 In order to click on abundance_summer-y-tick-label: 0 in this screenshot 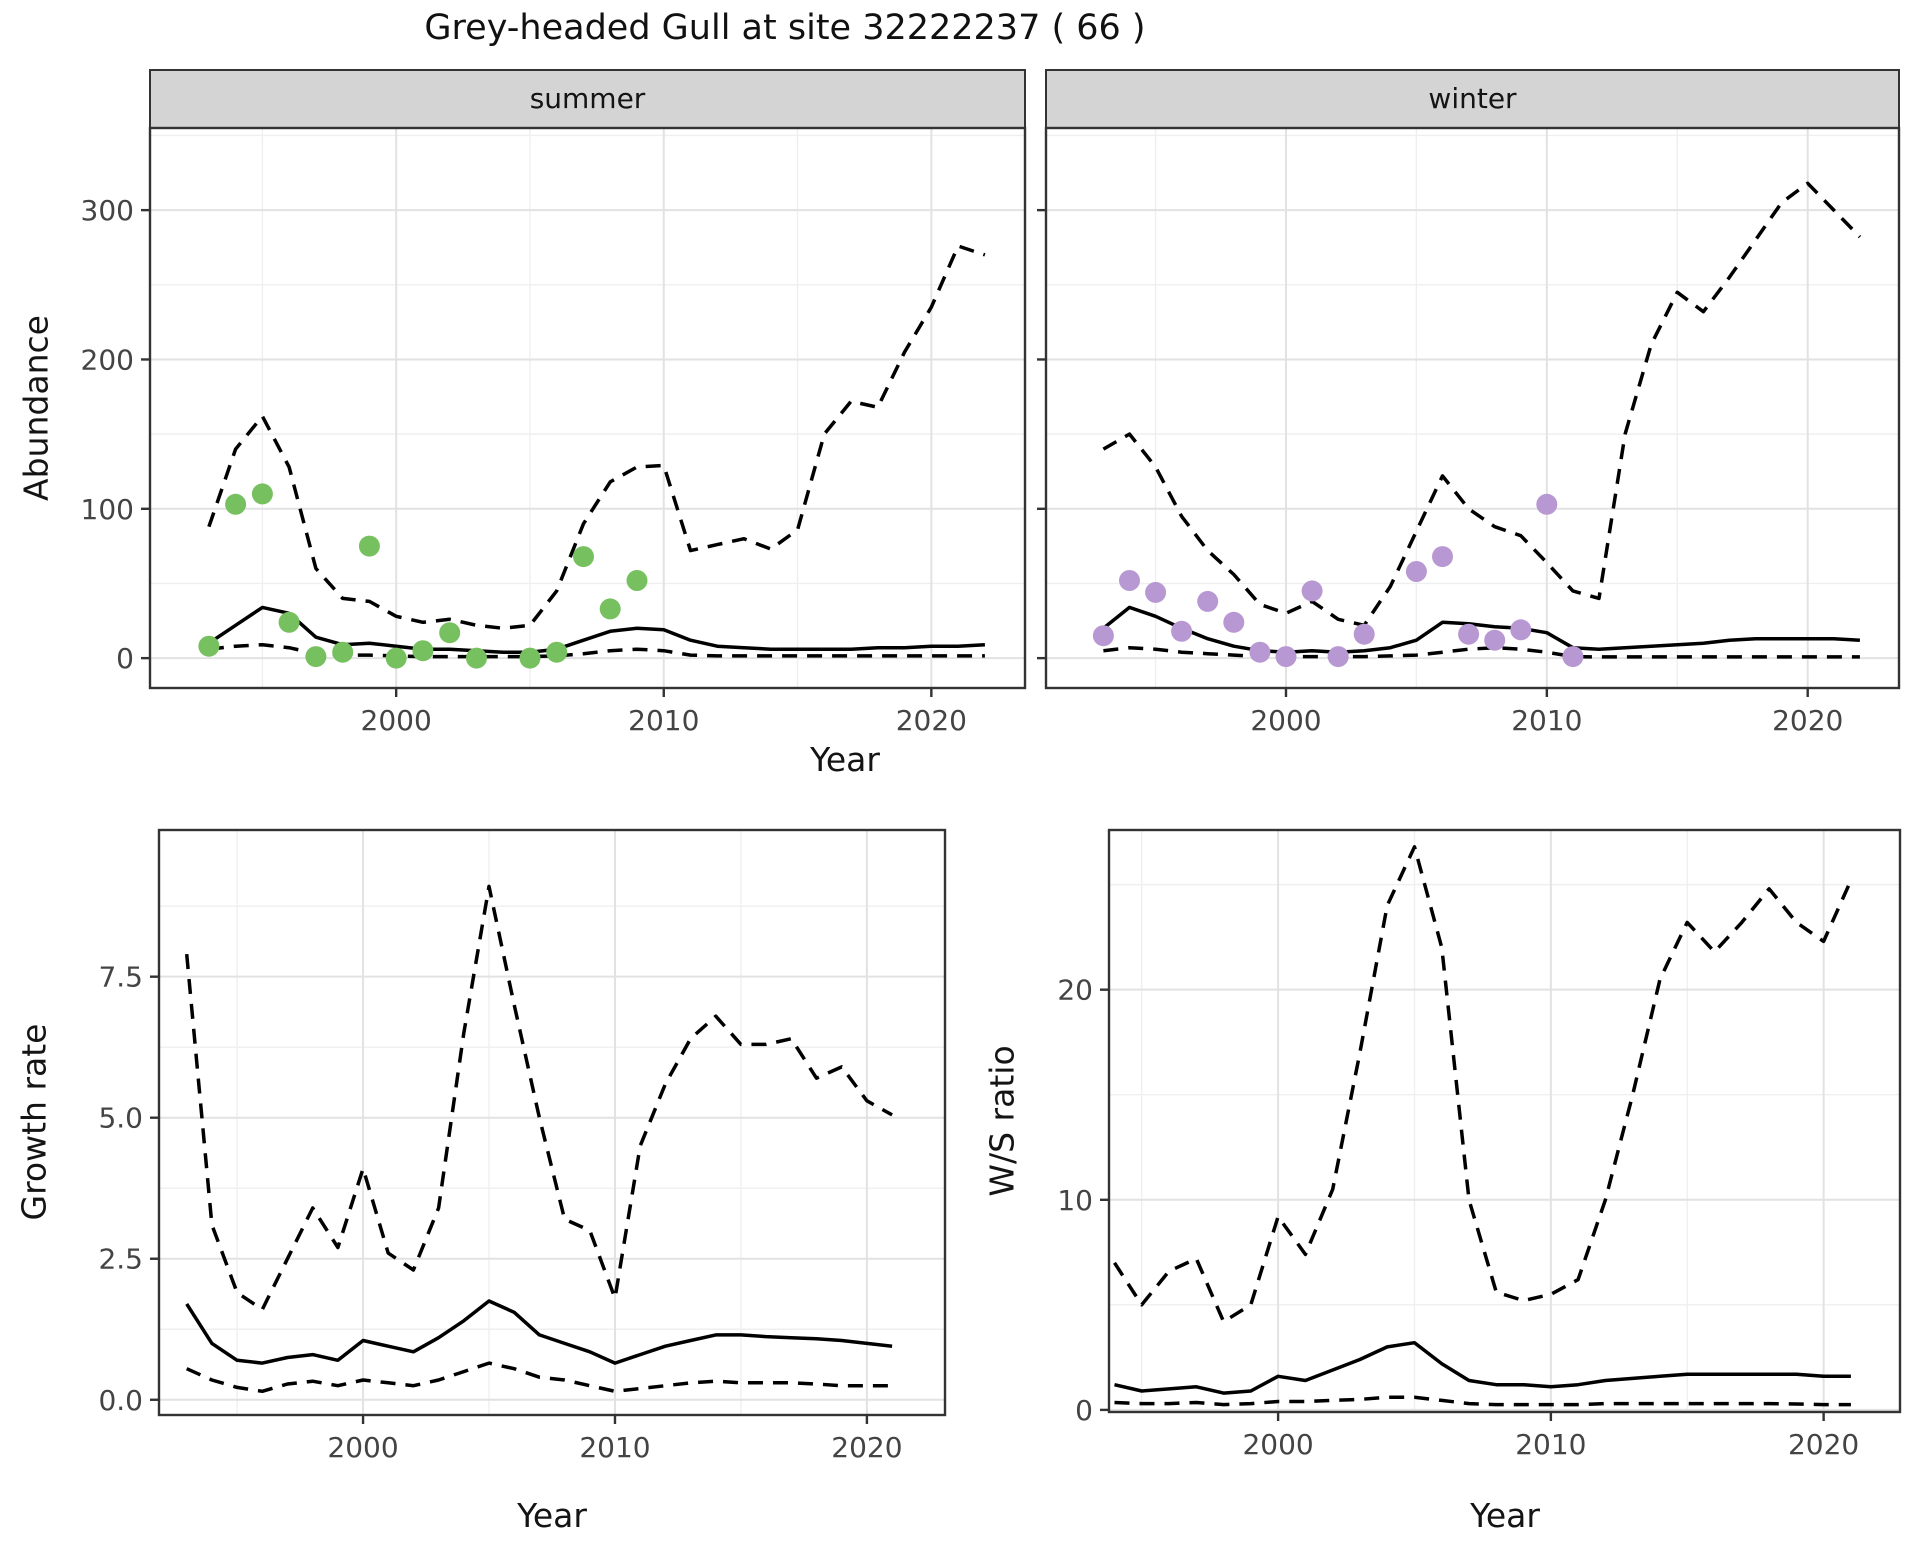, I will do `click(125, 658)`.